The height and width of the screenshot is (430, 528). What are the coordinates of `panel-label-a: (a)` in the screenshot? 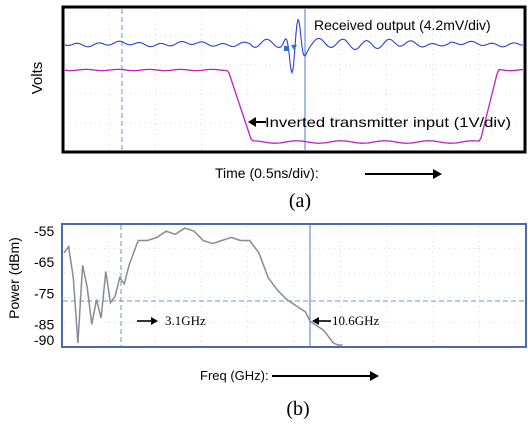 It's located at (300, 201).